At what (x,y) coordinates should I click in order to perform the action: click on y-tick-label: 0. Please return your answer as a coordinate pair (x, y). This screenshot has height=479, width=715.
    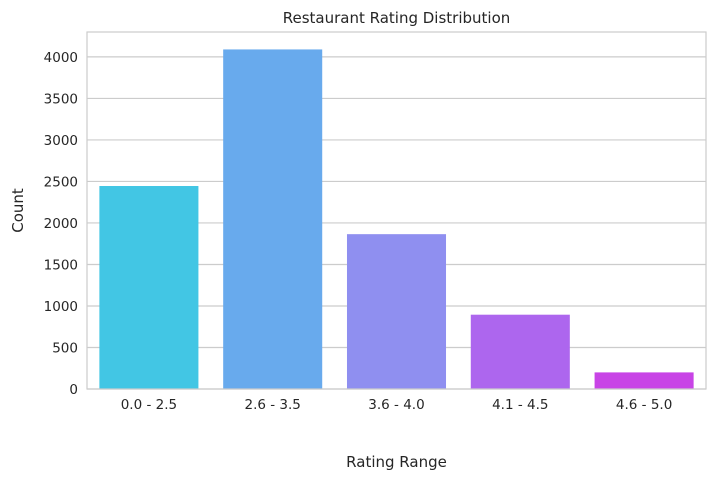
    Looking at the image, I should click on (73, 390).